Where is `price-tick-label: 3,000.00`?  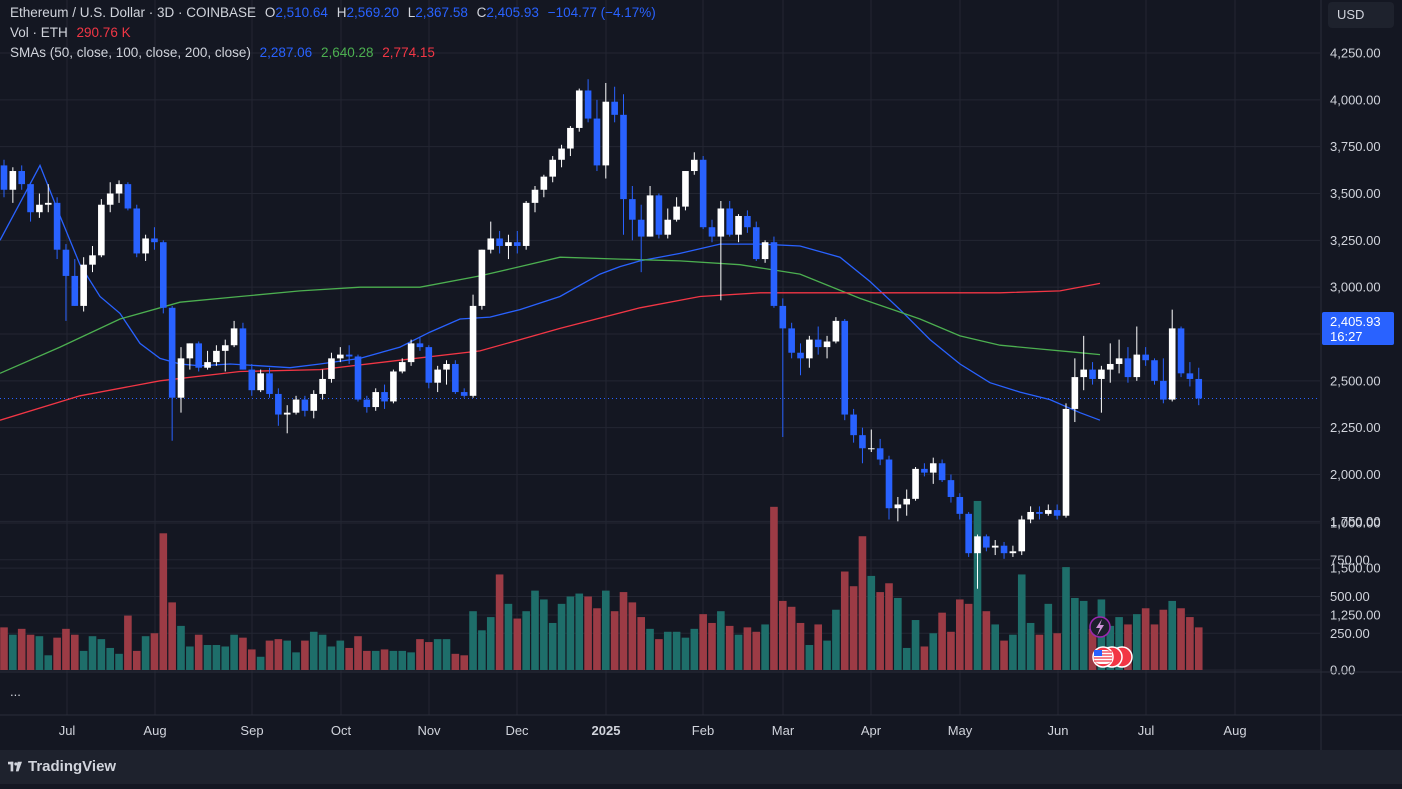
price-tick-label: 3,000.00 is located at coordinates (1355, 287).